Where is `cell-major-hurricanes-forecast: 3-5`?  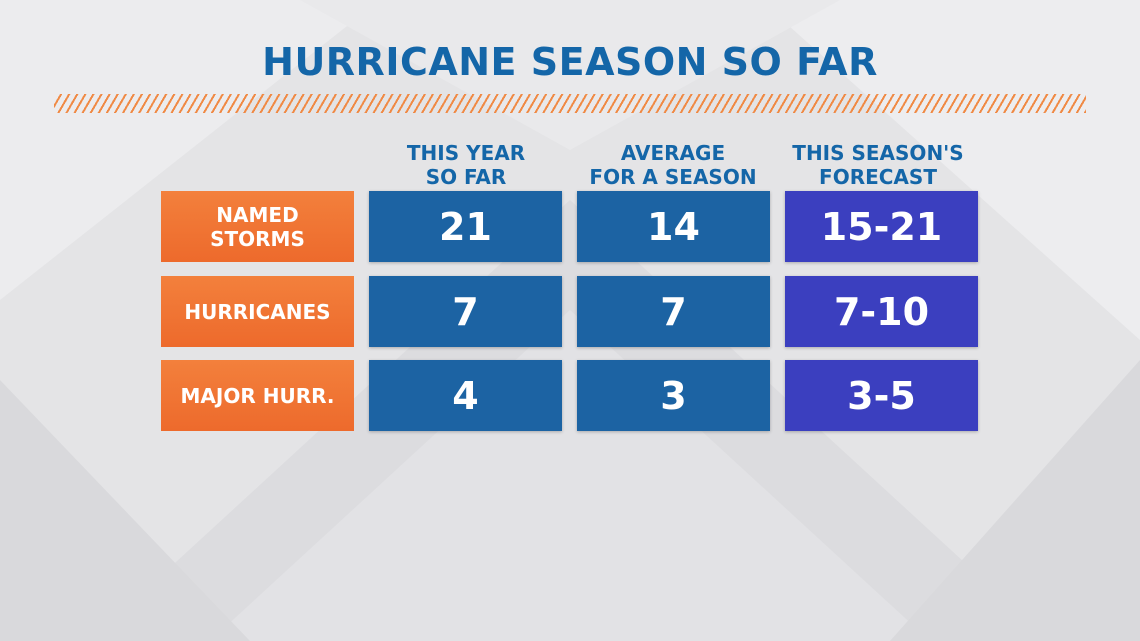 cell-major-hurricanes-forecast: 3-5 is located at coordinates (881, 395).